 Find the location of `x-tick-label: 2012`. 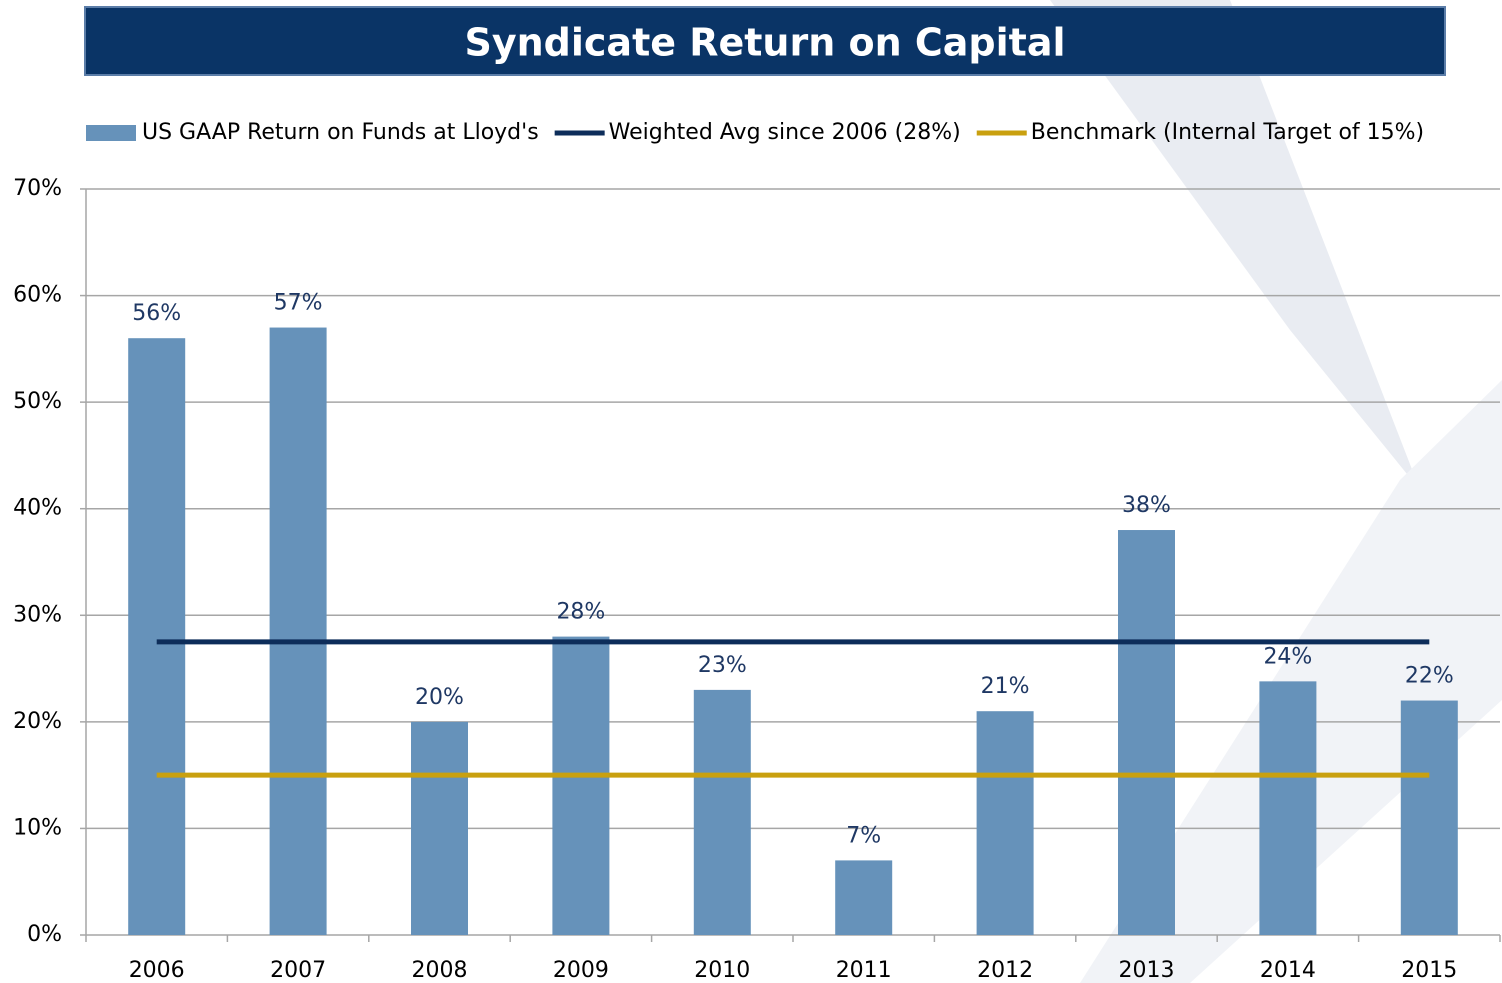

x-tick-label: 2012 is located at coordinates (1005, 970).